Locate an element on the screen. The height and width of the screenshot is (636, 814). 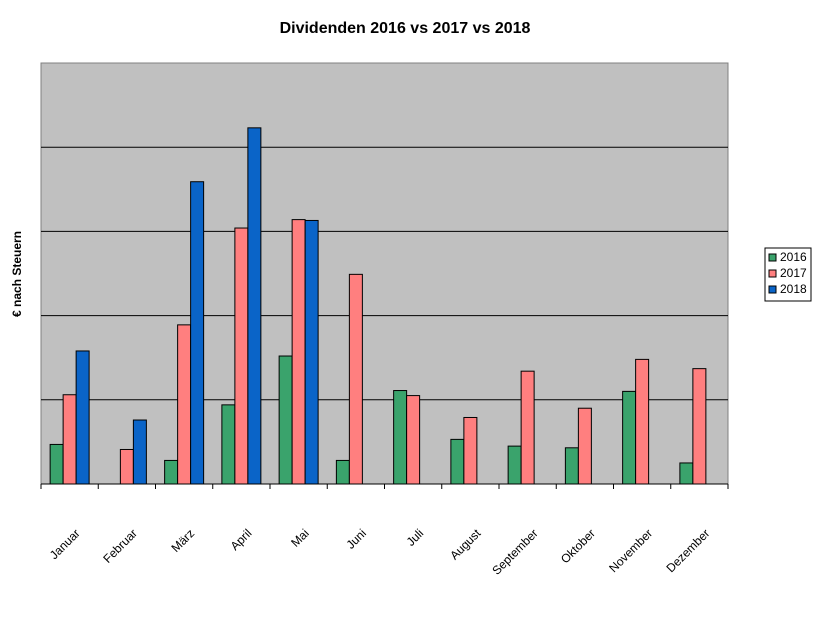
legend-swatch-2017 is located at coordinates (772, 273).